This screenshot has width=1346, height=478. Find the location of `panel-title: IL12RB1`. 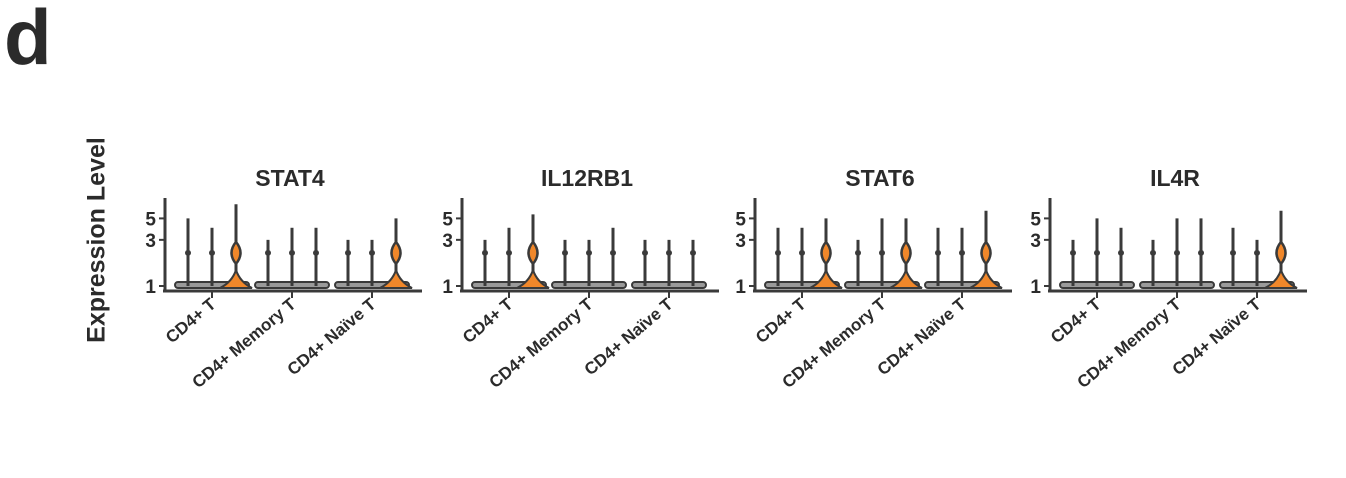

panel-title: IL12RB1 is located at coordinates (587, 178).